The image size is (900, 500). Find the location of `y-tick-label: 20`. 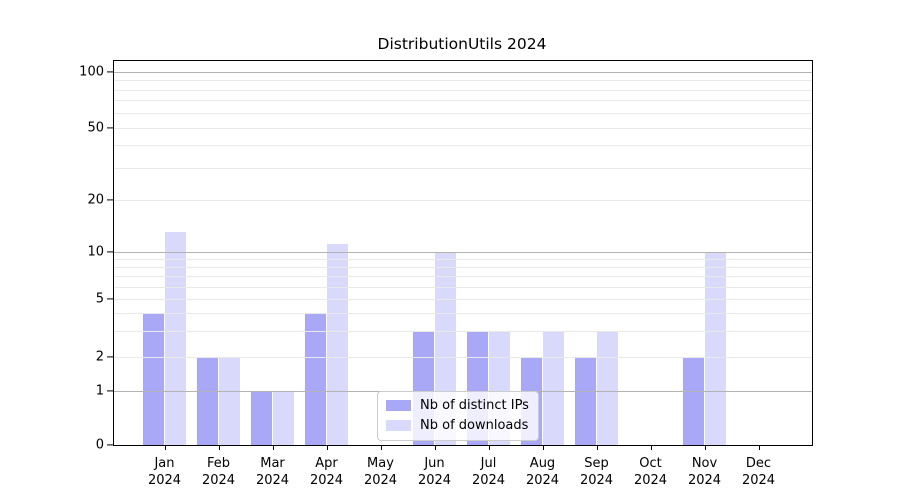

y-tick-label: 20 is located at coordinates (95, 200).